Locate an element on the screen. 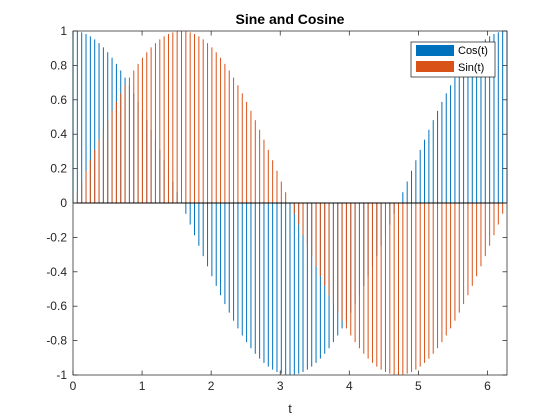 This screenshot has height=420, width=560. y-tick-label-10: 1 is located at coordinates (63, 31).